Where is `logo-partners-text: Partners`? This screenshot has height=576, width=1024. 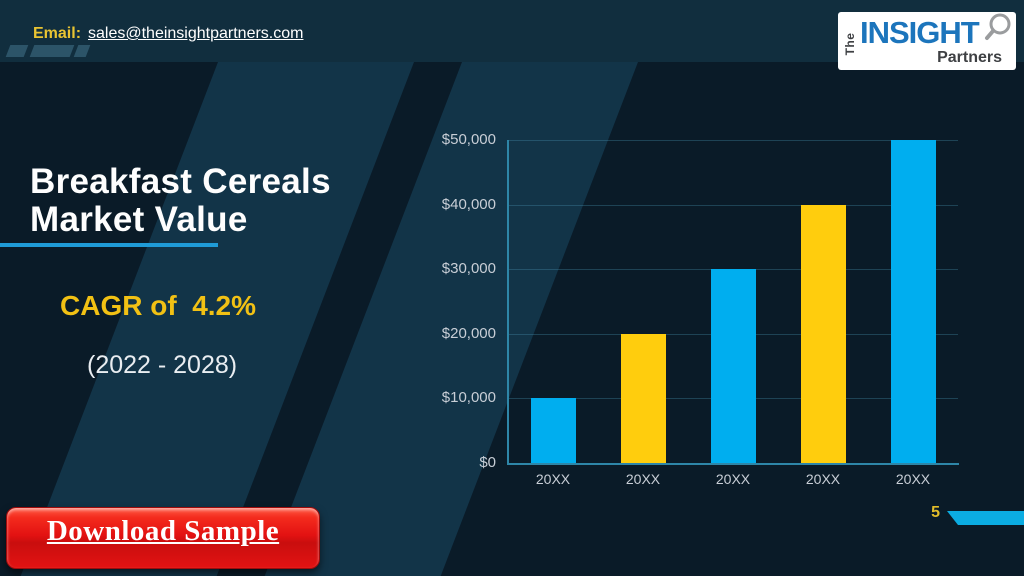
logo-partners-text: Partners is located at coordinates (969, 57).